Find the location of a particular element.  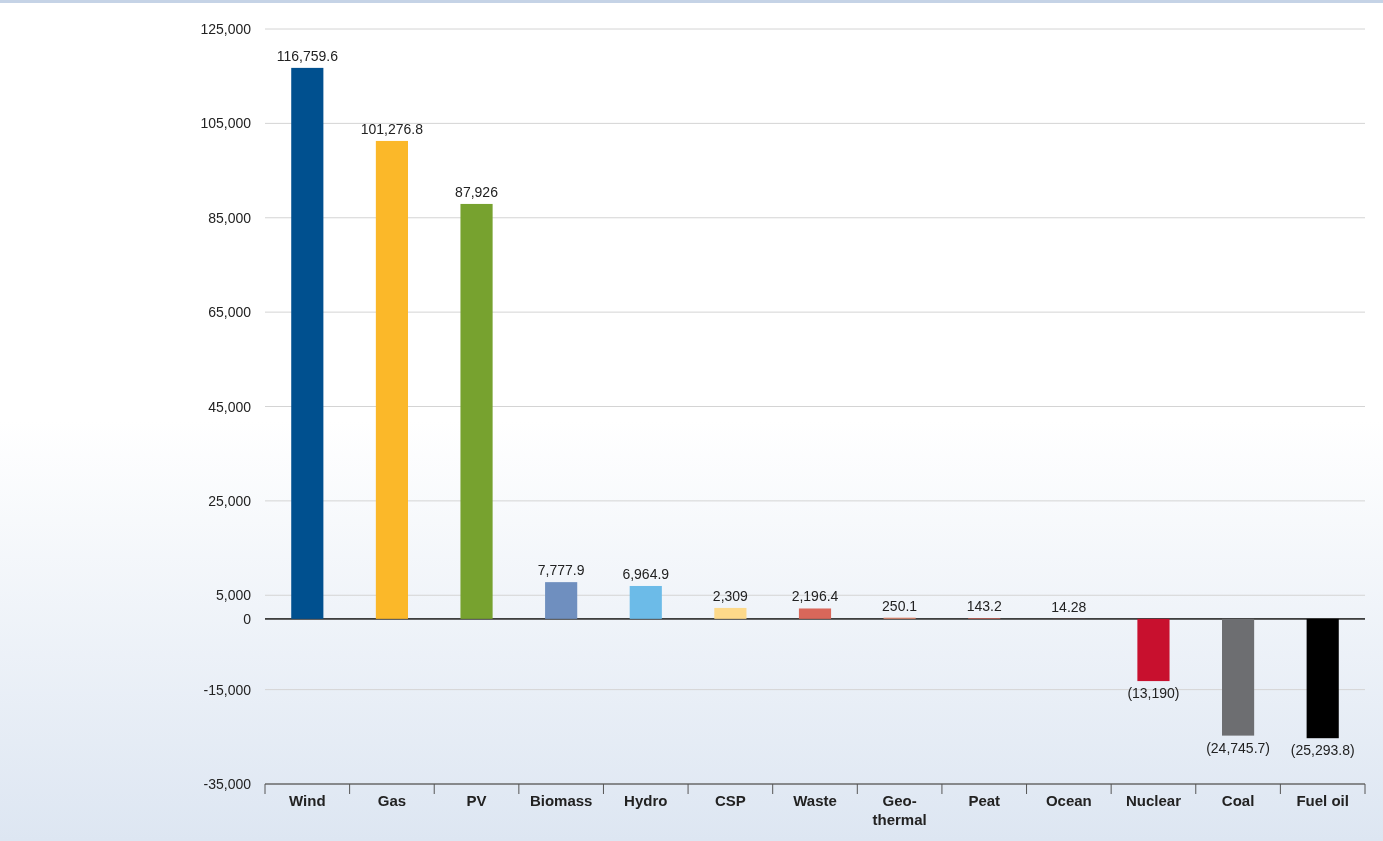

x-tick-label: Waste is located at coordinates (815, 800).